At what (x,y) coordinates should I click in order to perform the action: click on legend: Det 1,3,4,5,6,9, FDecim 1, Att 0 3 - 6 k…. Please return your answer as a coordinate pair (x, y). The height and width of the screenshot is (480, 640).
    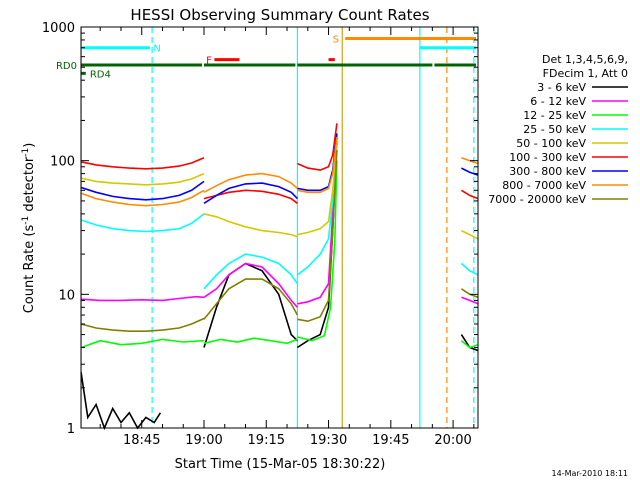
    Looking at the image, I should click on (558, 129).